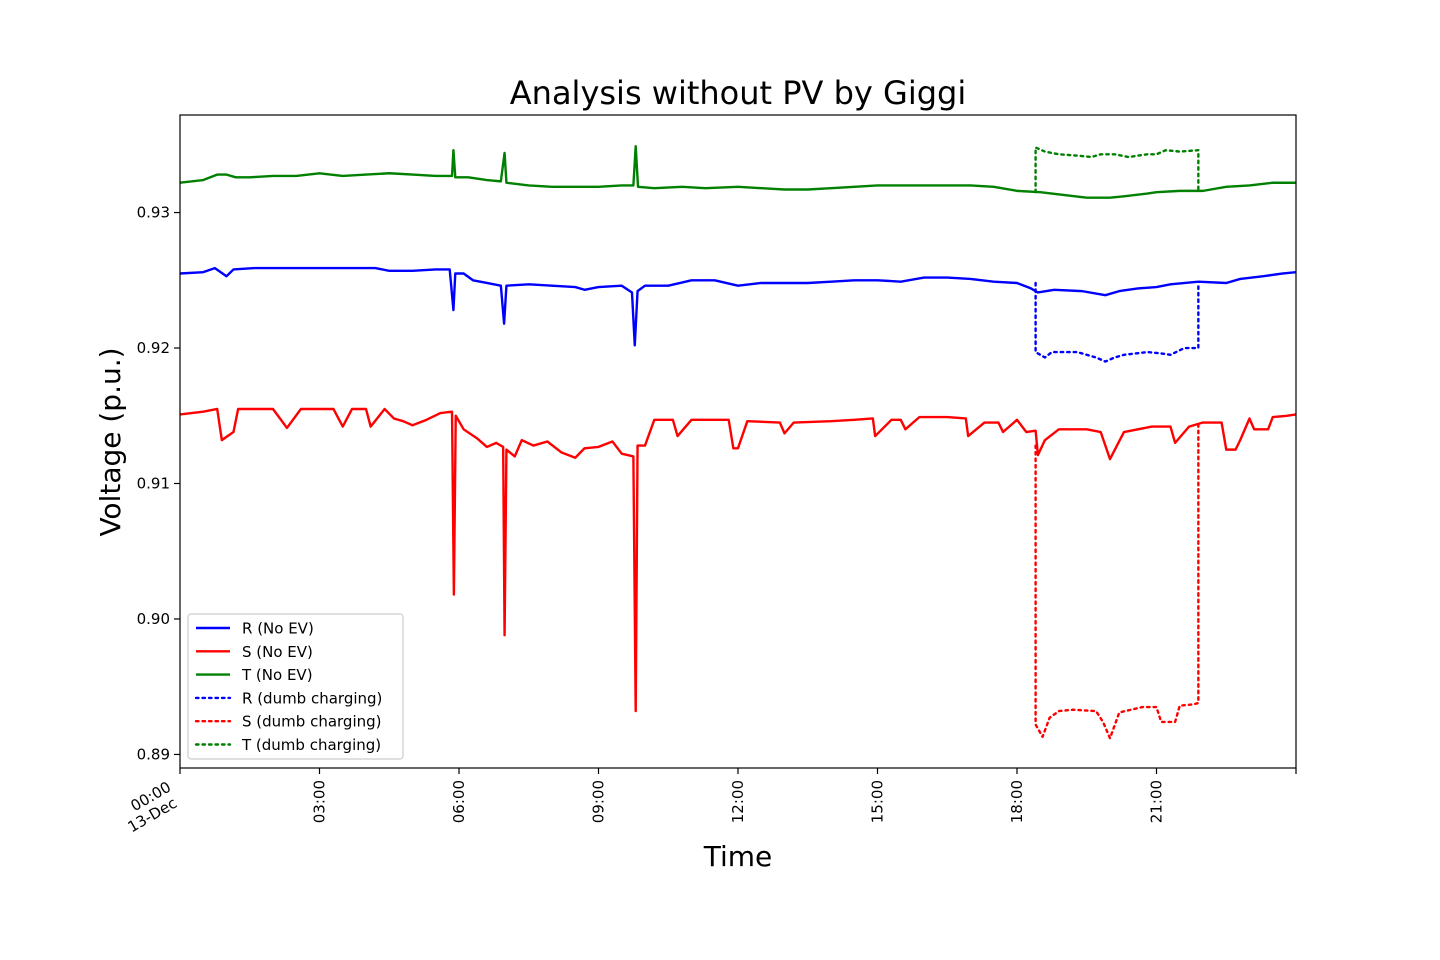 The width and height of the screenshot is (1440, 960). Describe the element at coordinates (153, 483) in the screenshot. I see `y-tick-label: 0.91` at that location.